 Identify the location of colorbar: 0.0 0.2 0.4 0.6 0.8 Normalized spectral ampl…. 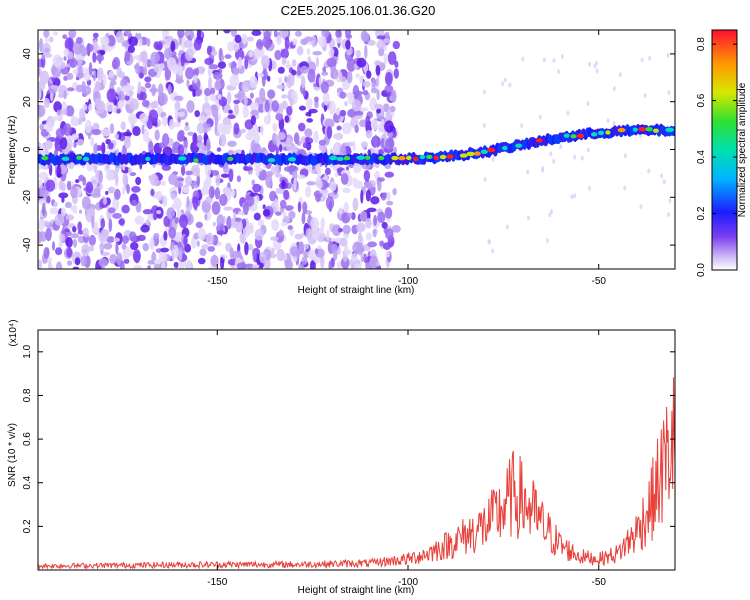
(722, 153).